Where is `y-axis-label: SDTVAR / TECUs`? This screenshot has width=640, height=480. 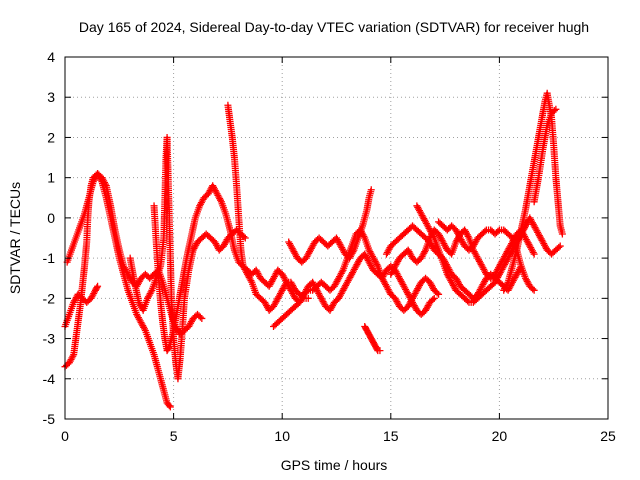 y-axis-label: SDTVAR / TECUs is located at coordinates (15, 238).